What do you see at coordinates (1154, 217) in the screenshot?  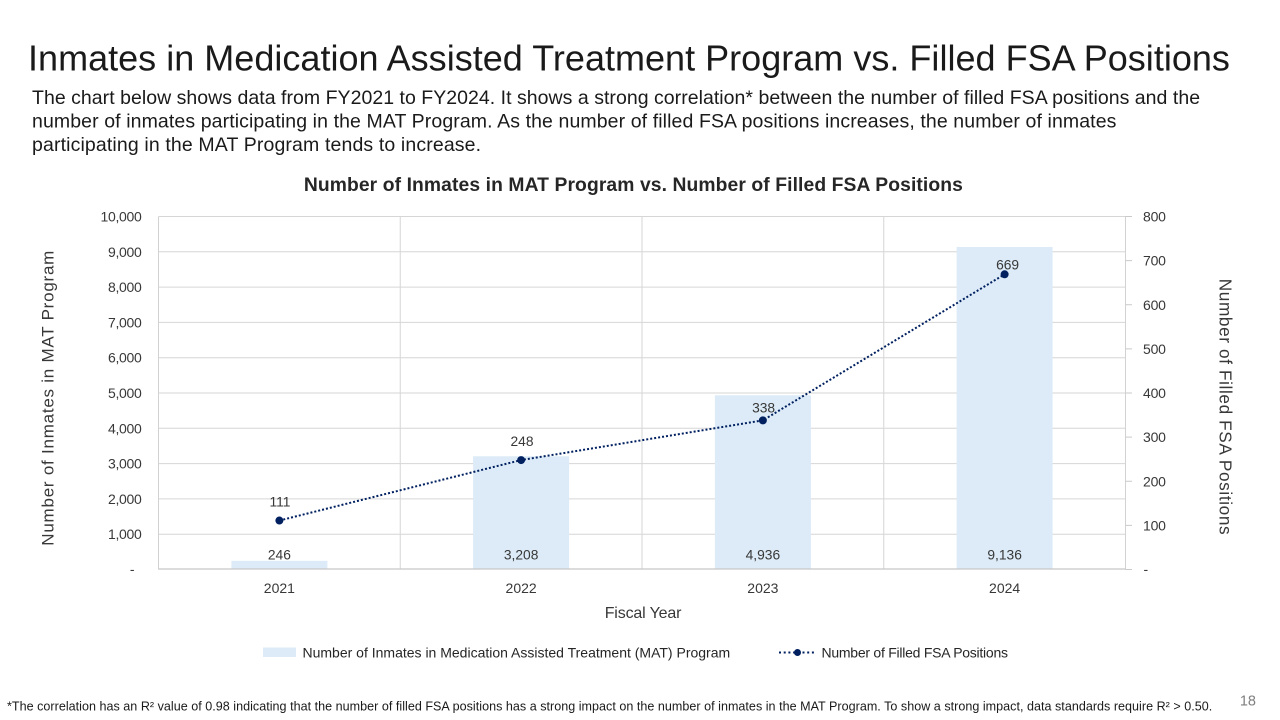 I see `svg-text: 800` at bounding box center [1154, 217].